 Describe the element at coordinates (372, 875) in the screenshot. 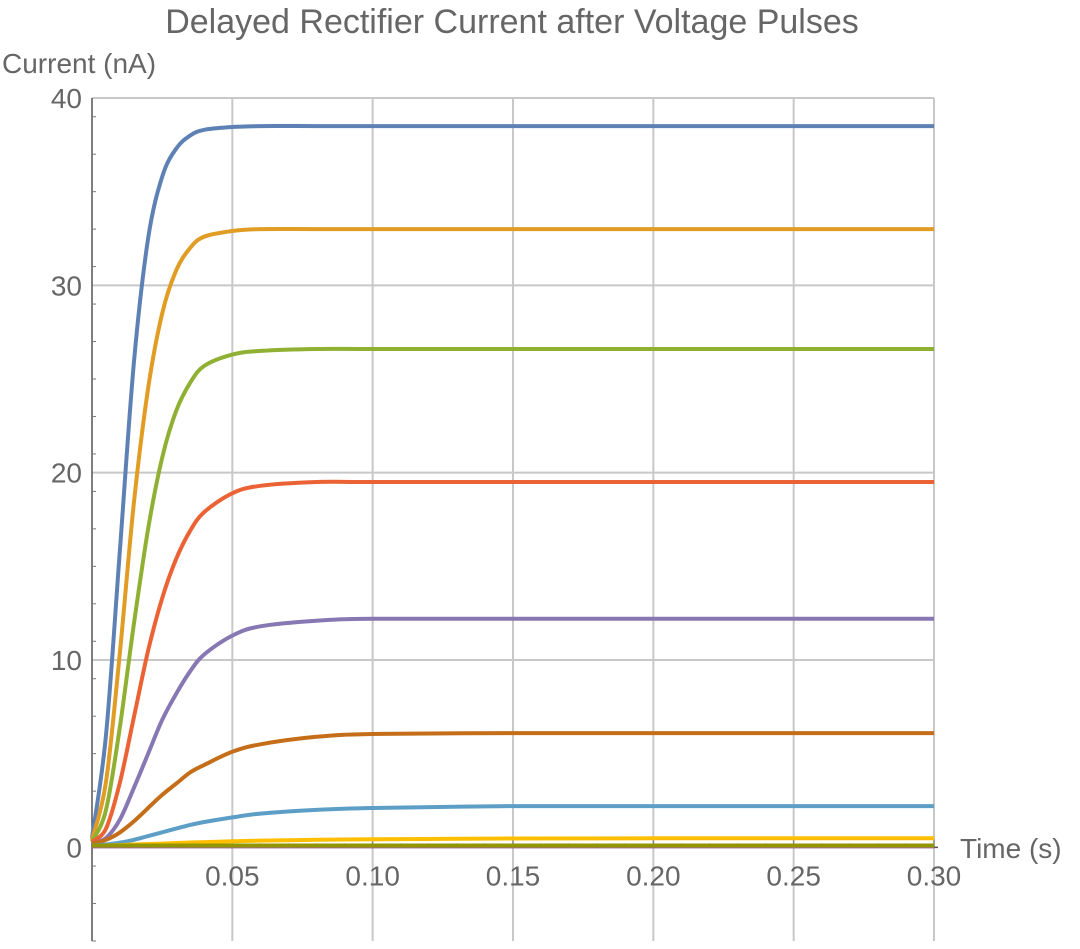

I see `x-tick-label: 0.10` at that location.